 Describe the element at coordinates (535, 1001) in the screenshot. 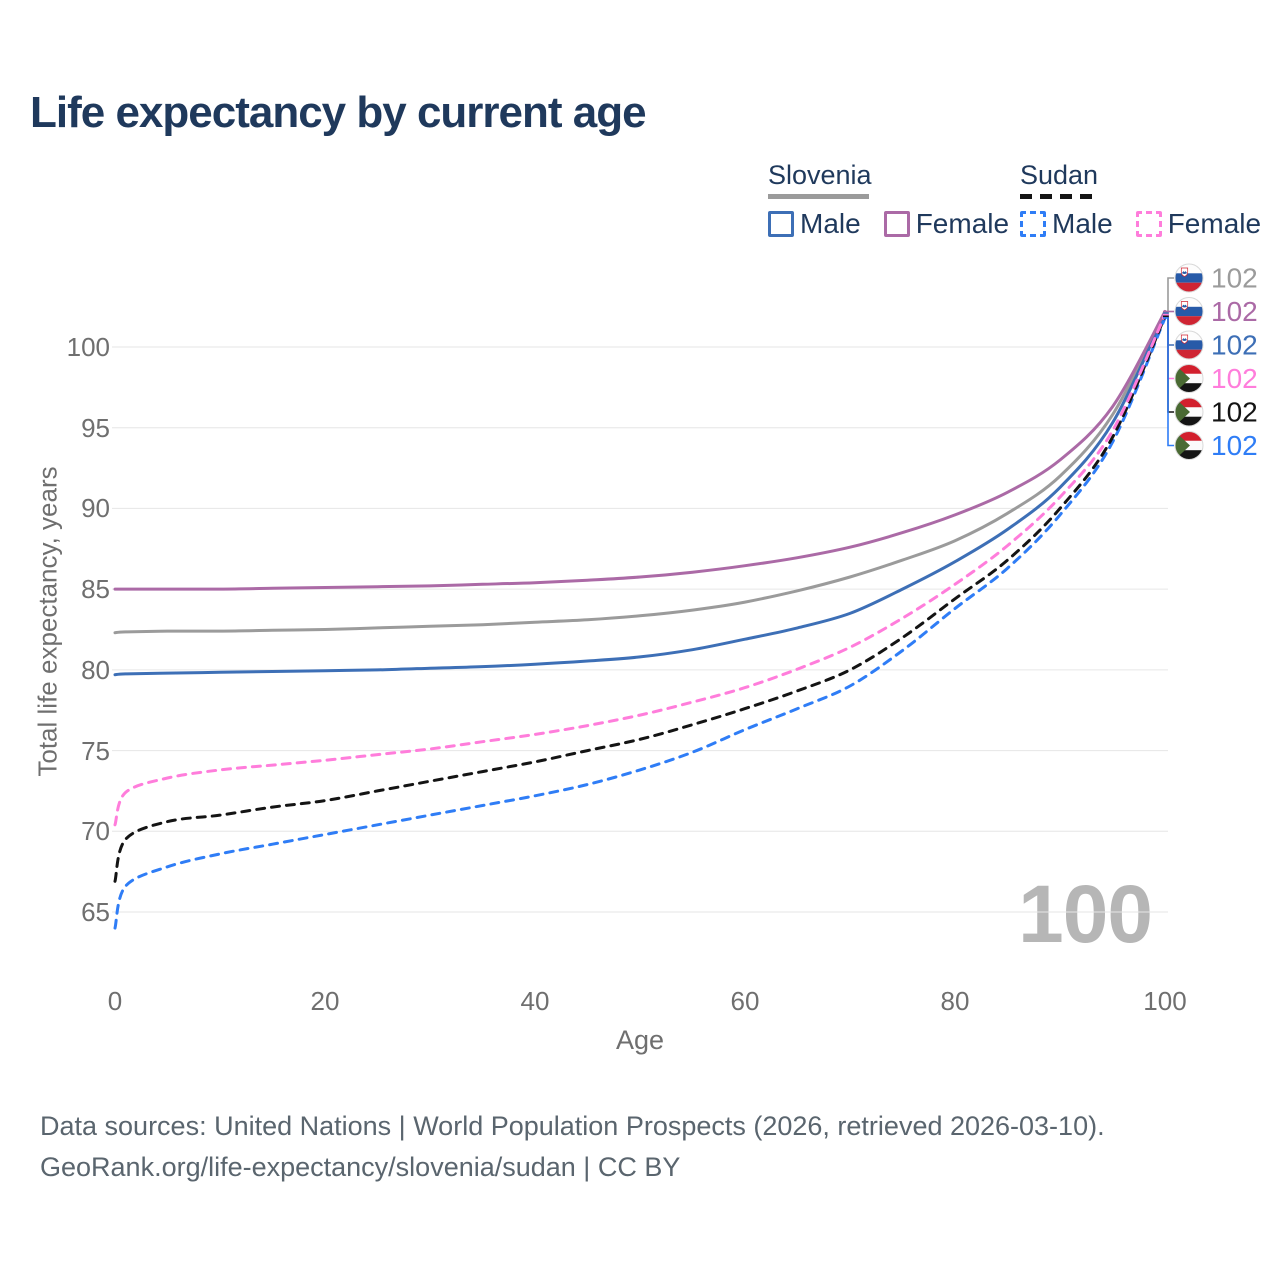

I see `x-tick-40: 40` at that location.